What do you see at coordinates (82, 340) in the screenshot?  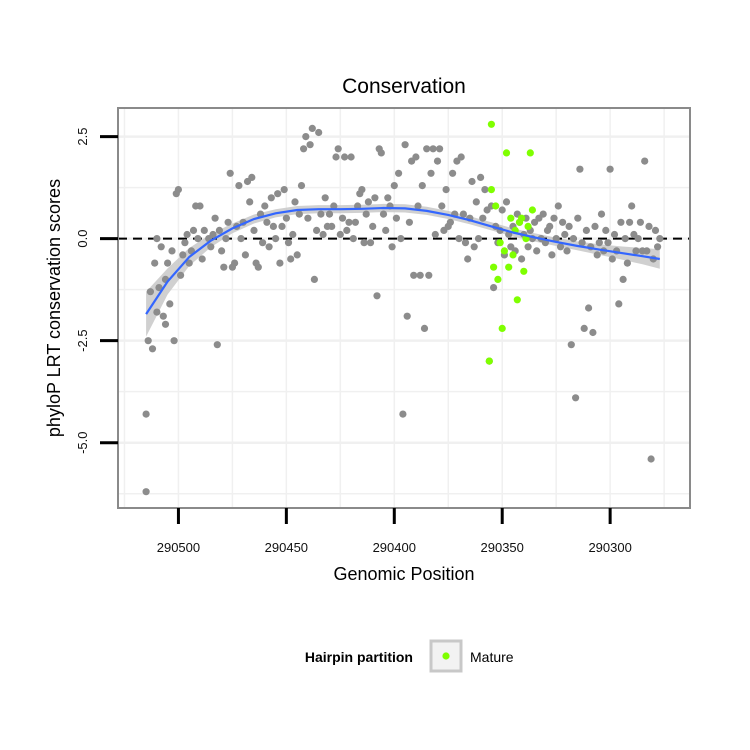 I see `y-tick-label: -2.5` at bounding box center [82, 340].